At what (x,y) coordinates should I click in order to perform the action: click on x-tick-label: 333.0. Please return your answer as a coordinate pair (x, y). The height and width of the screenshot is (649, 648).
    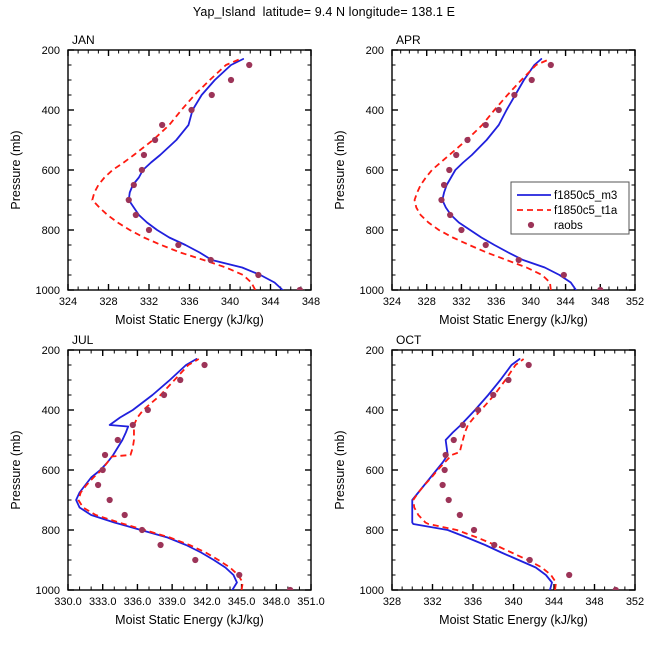
    Looking at the image, I should click on (103, 602).